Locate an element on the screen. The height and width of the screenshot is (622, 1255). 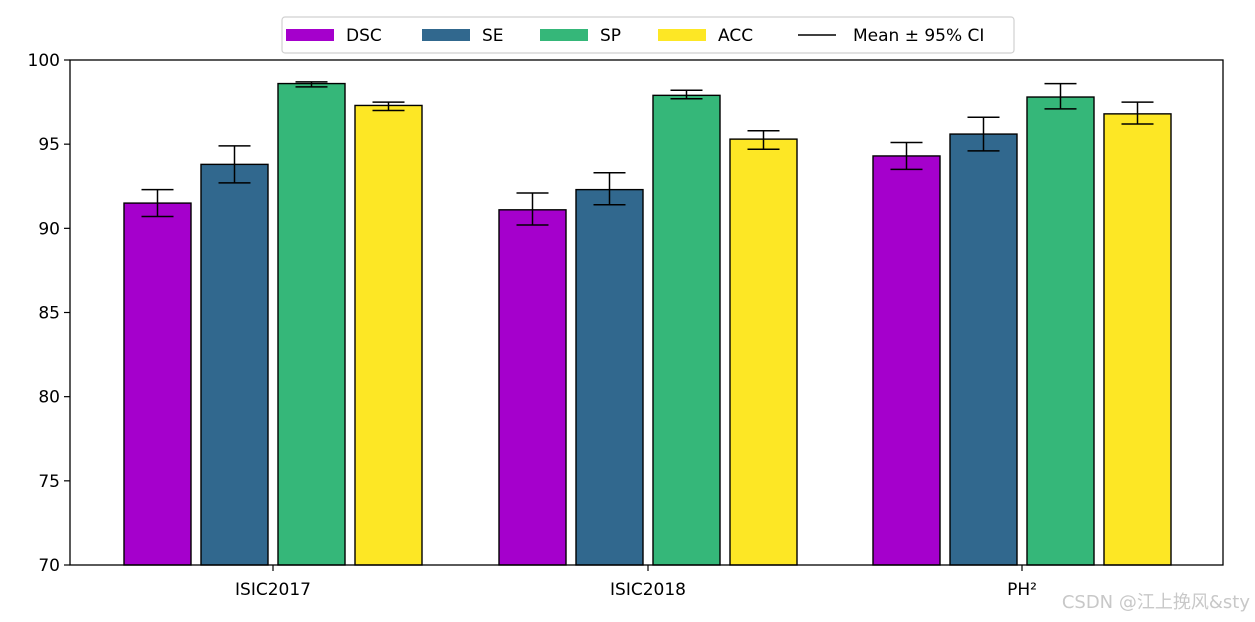
y-axis: 70 75 80 85 90 95 100 is located at coordinates (49, 313).